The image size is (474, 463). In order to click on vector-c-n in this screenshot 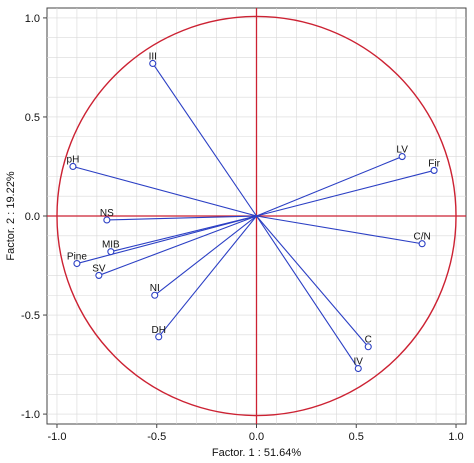, I will do `click(339, 230)`.